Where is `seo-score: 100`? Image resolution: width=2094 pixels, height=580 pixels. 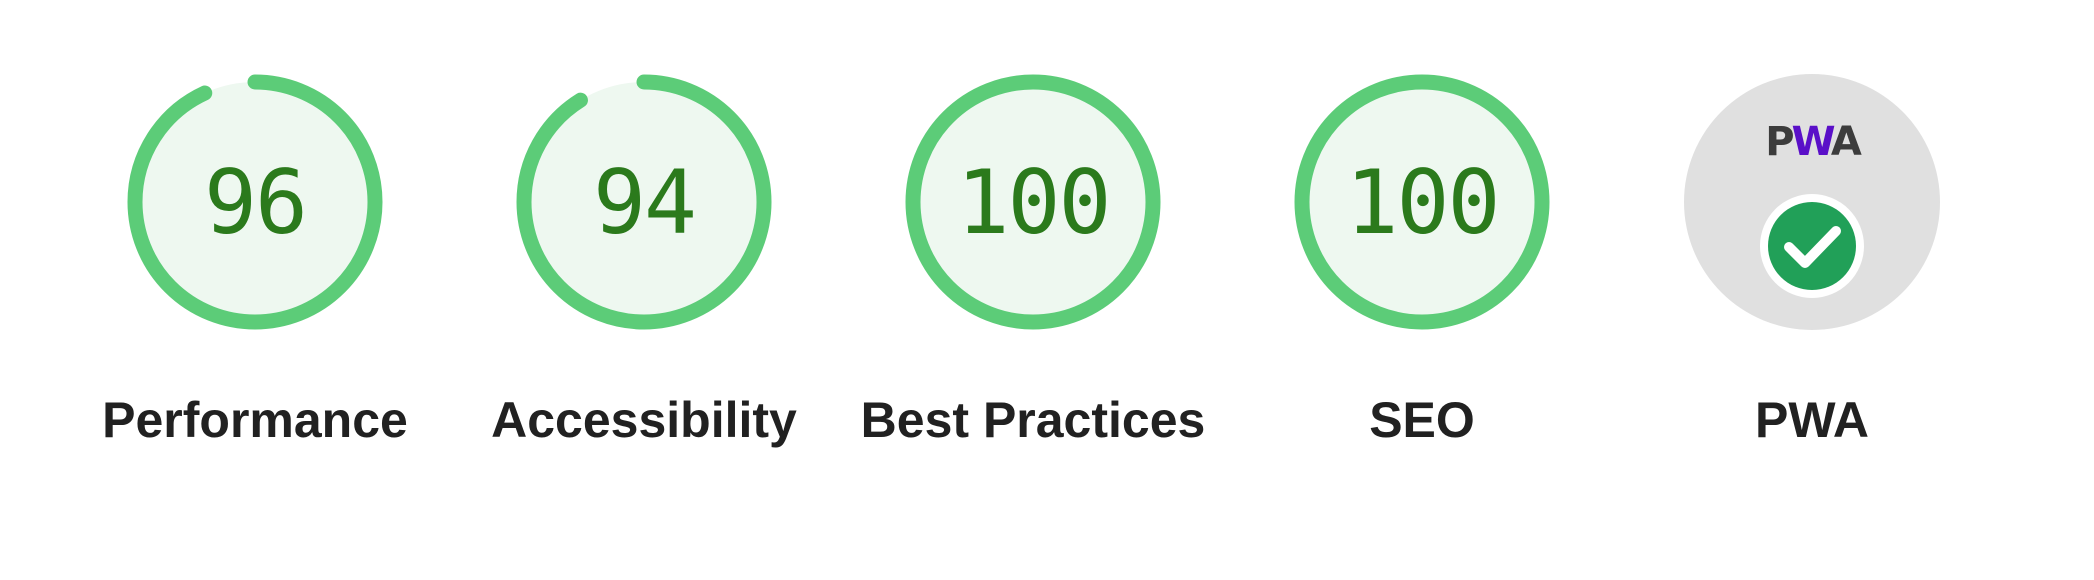
seo-score: 100 is located at coordinates (1423, 202).